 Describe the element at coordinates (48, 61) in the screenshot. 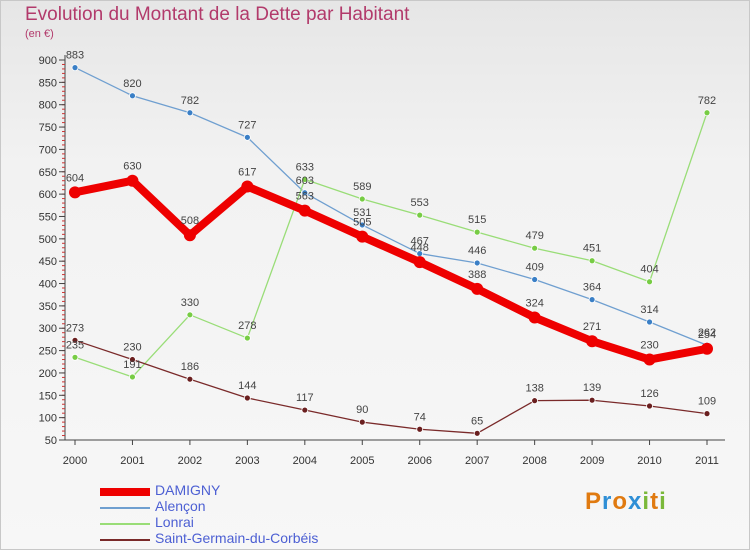

I see `y-tick-label: 900` at that location.